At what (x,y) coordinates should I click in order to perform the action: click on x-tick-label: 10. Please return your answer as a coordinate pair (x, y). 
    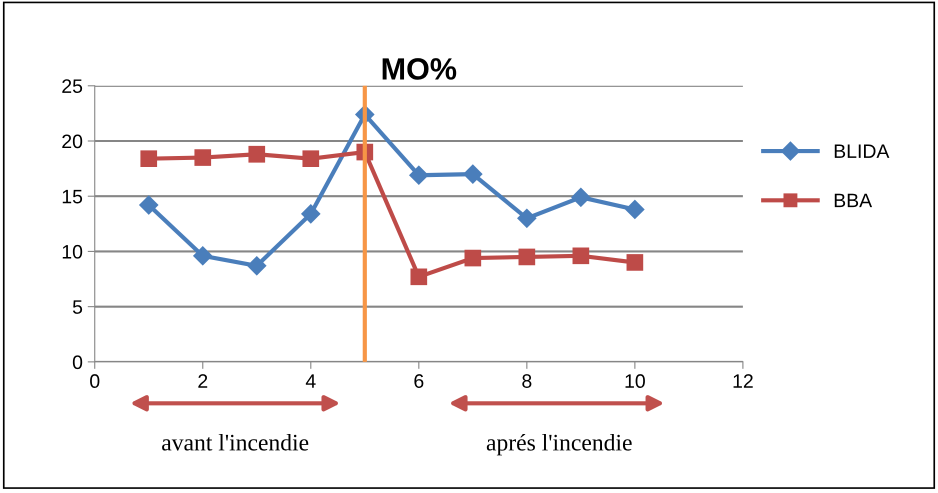
    Looking at the image, I should click on (635, 381).